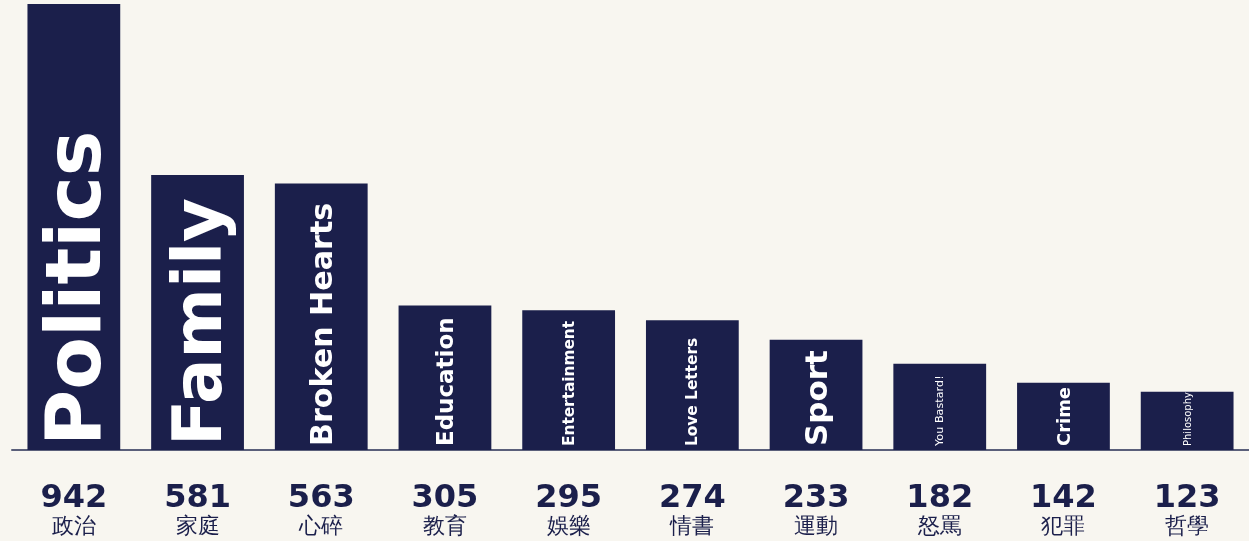 The height and width of the screenshot is (541, 1249). What do you see at coordinates (197, 525) in the screenshot?
I see `x-tick-label: 家庭` at bounding box center [197, 525].